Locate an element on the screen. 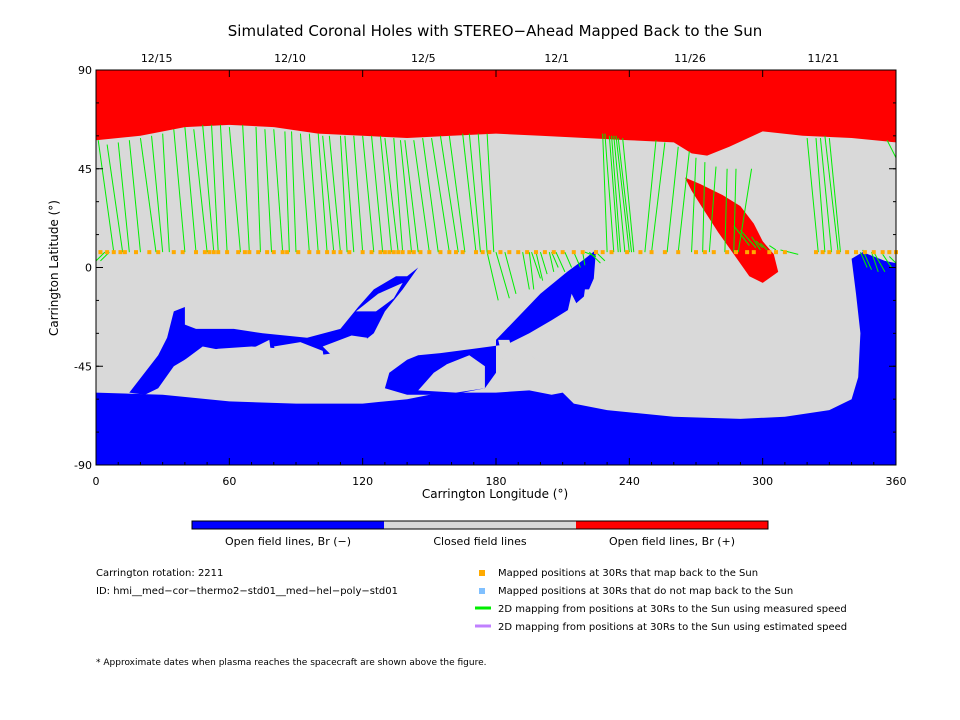  x-tick-label: 300 is located at coordinates (762, 481).